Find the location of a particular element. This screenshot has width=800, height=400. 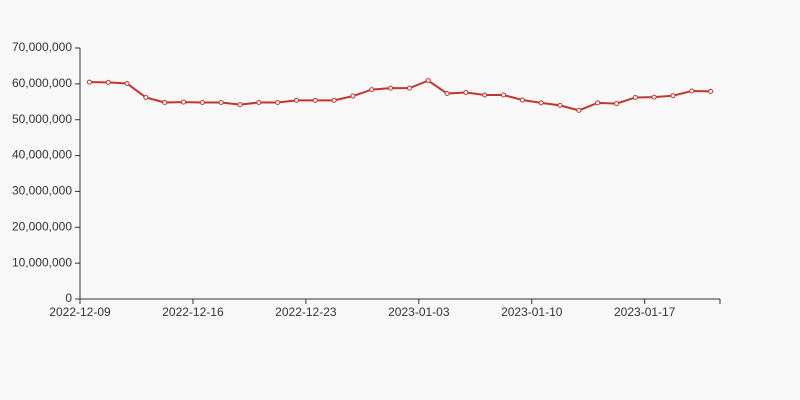

y-tick-label: 70,000,000 is located at coordinates (42, 47).